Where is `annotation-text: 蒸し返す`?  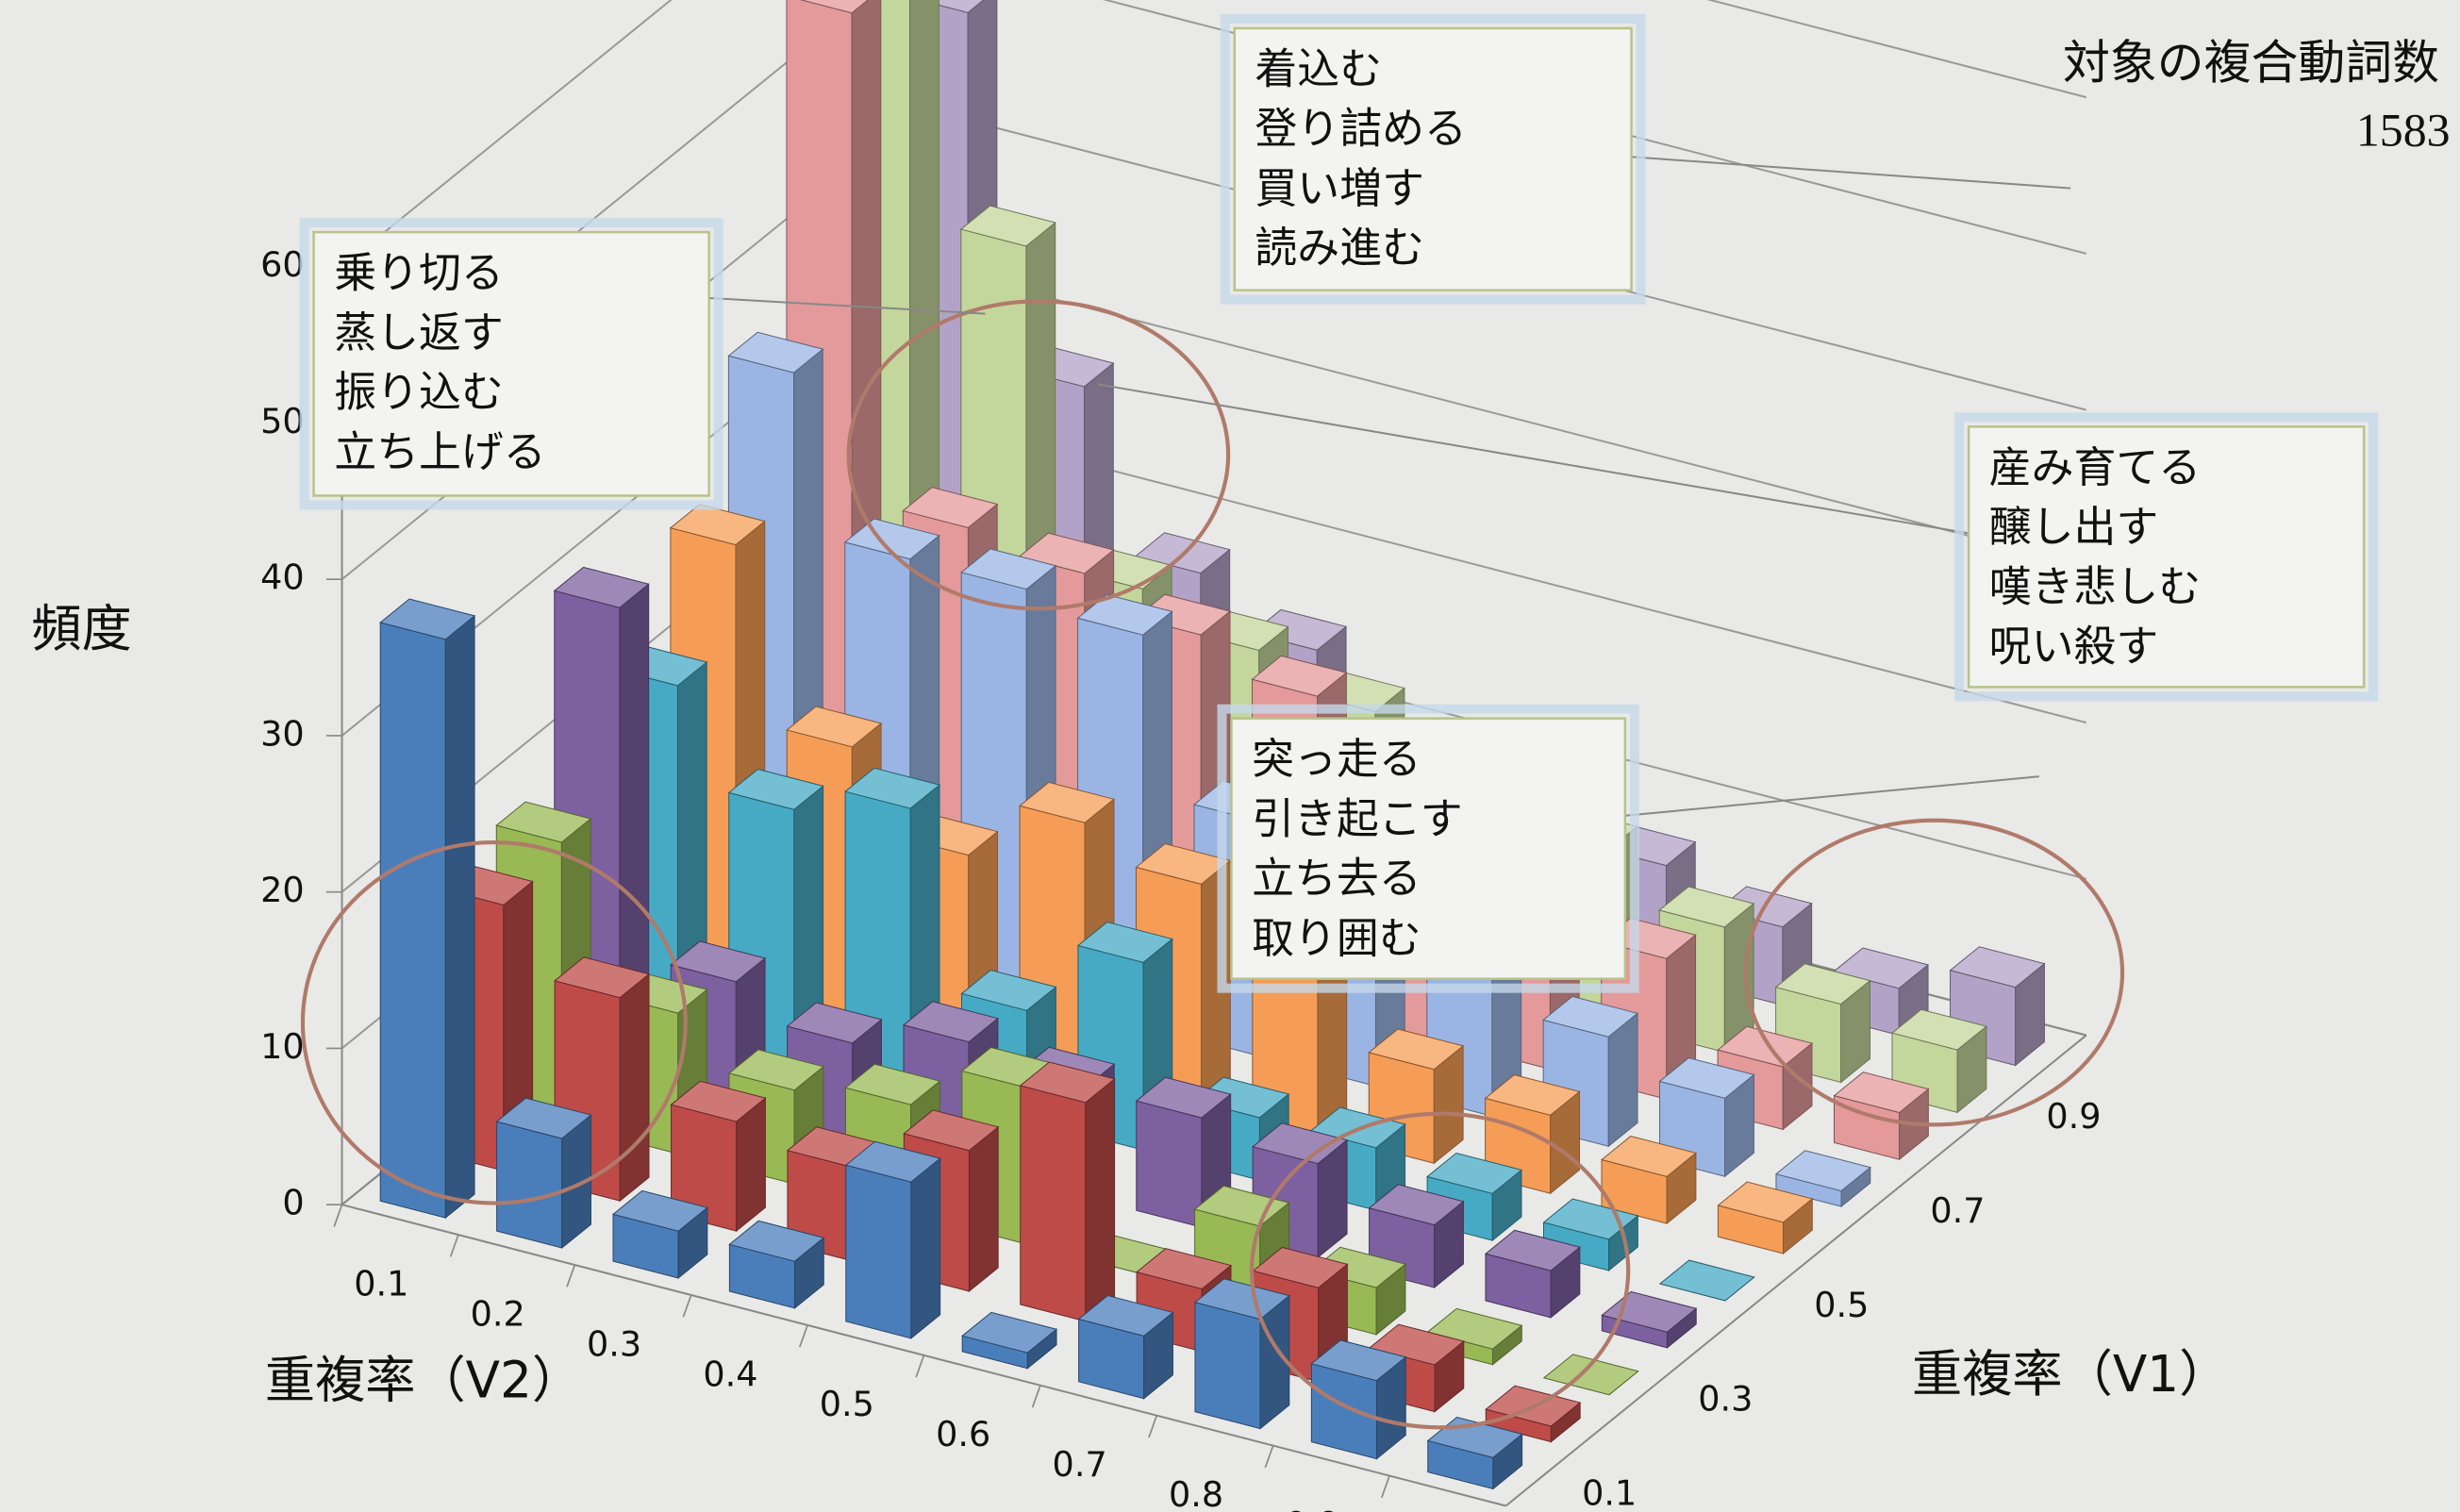
annotation-text: 蒸し返す is located at coordinates (419, 332).